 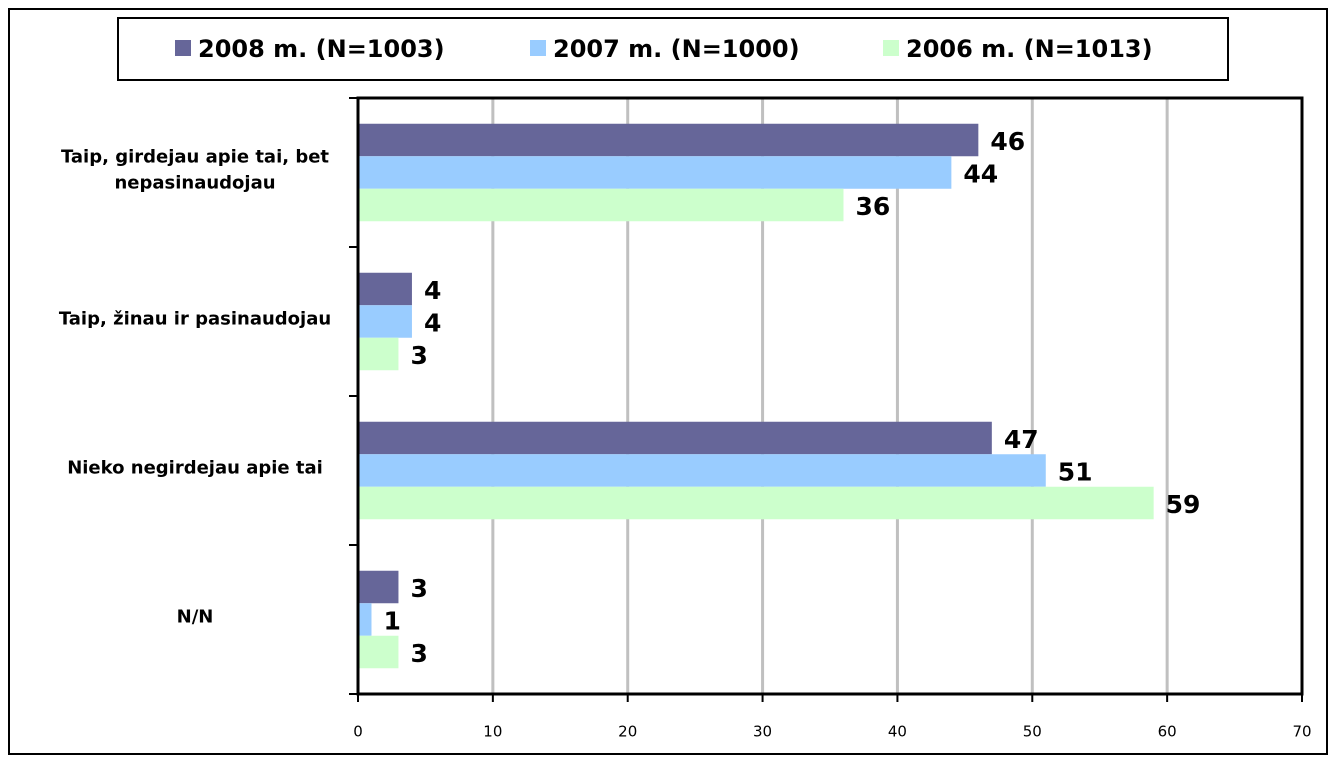 What do you see at coordinates (1075, 472) in the screenshot?
I see `value-label: 51` at bounding box center [1075, 472].